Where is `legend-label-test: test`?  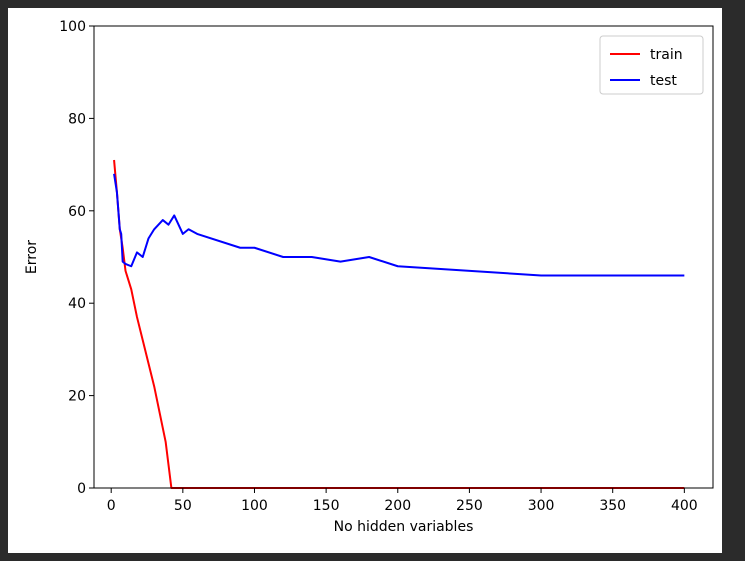 legend-label-test: test is located at coordinates (663, 81).